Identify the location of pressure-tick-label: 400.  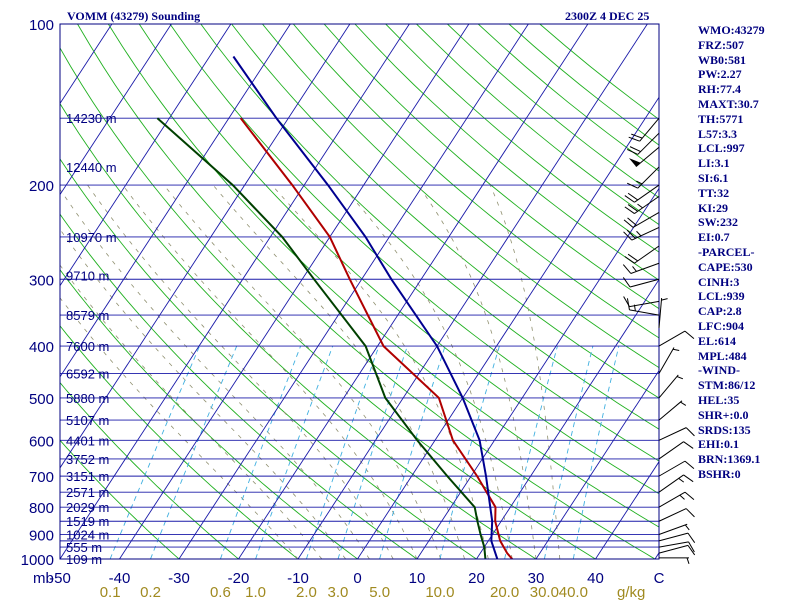
(41, 347).